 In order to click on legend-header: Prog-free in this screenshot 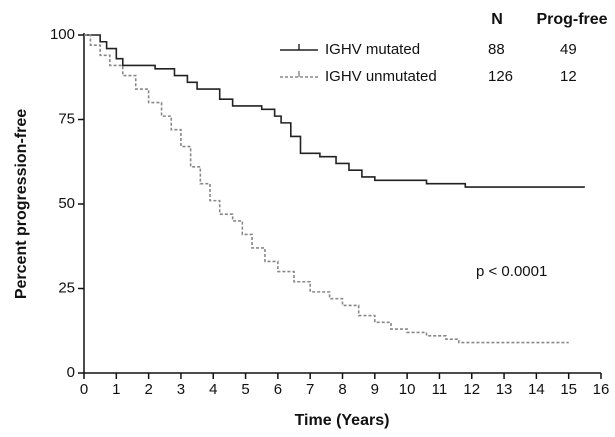, I will do `click(571, 19)`.